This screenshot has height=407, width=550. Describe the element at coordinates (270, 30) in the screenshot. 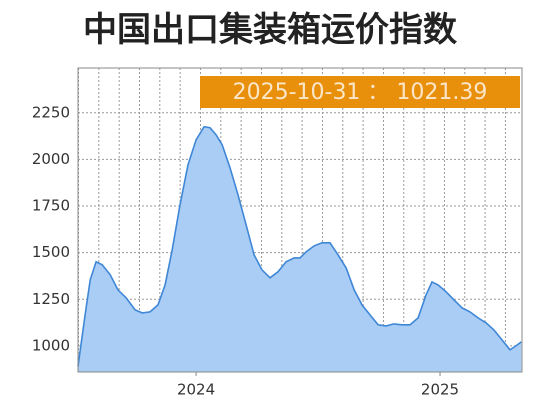

I see `chart-title: 中国出口集装箱运价指数` at that location.